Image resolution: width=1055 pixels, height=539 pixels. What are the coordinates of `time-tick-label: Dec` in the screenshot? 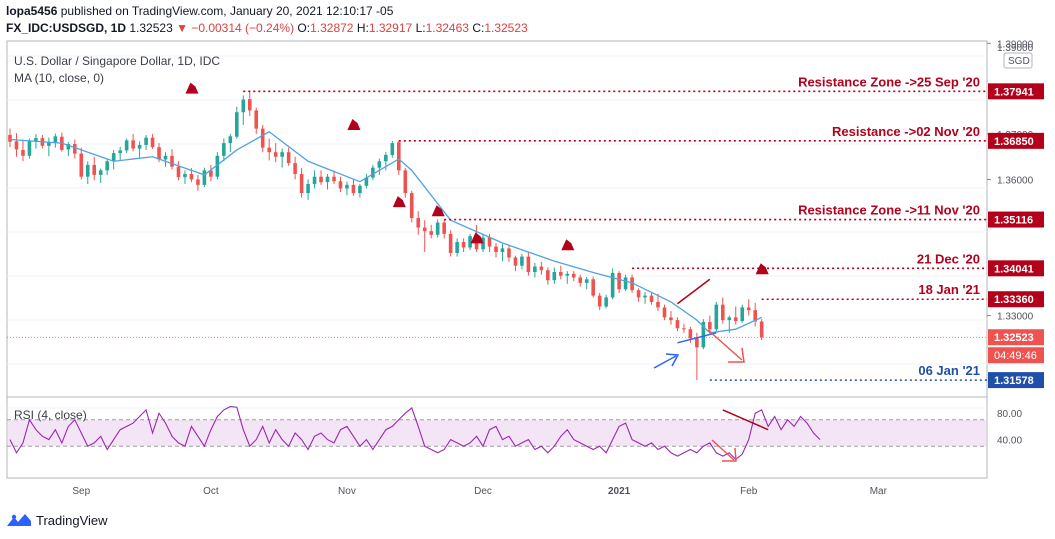 It's located at (483, 491).